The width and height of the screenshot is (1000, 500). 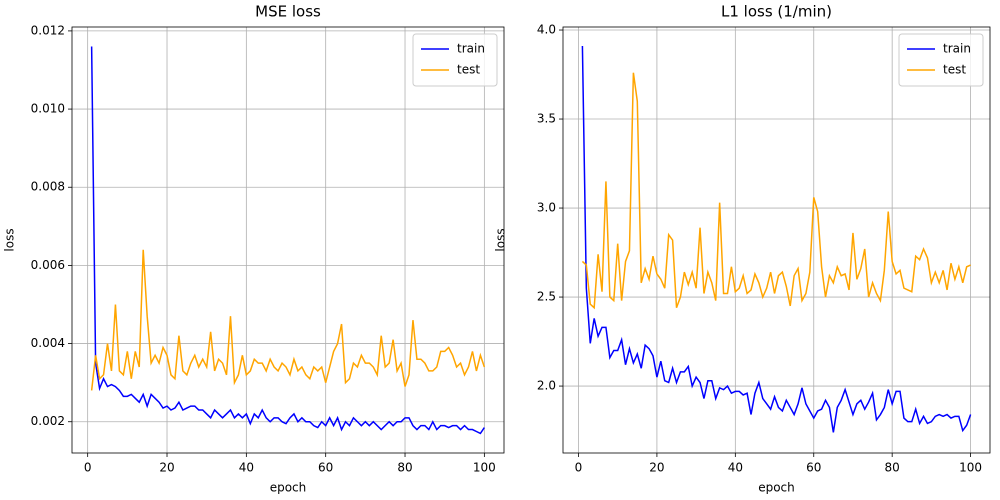 What do you see at coordinates (776, 12) in the screenshot?
I see `chart-title: L1 loss (1/min)` at bounding box center [776, 12].